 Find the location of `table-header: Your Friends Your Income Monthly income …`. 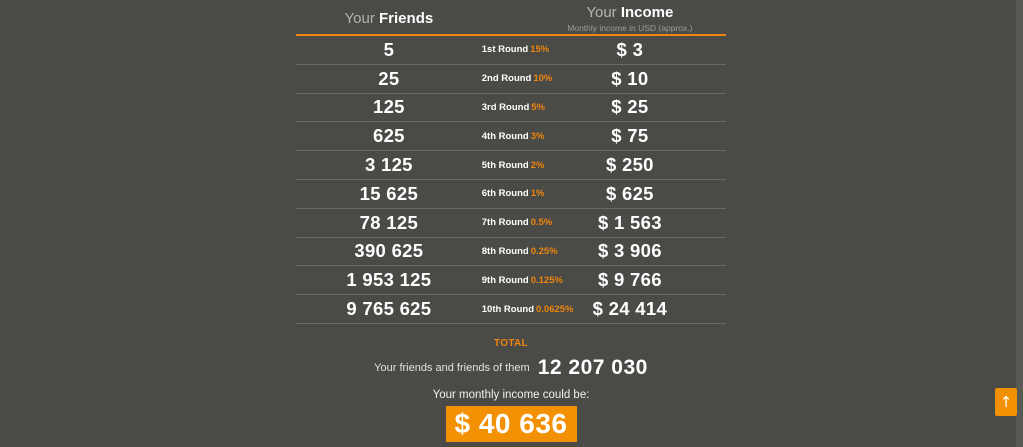

table-header: Your Friends Your Income Monthly income … is located at coordinates (511, 18).